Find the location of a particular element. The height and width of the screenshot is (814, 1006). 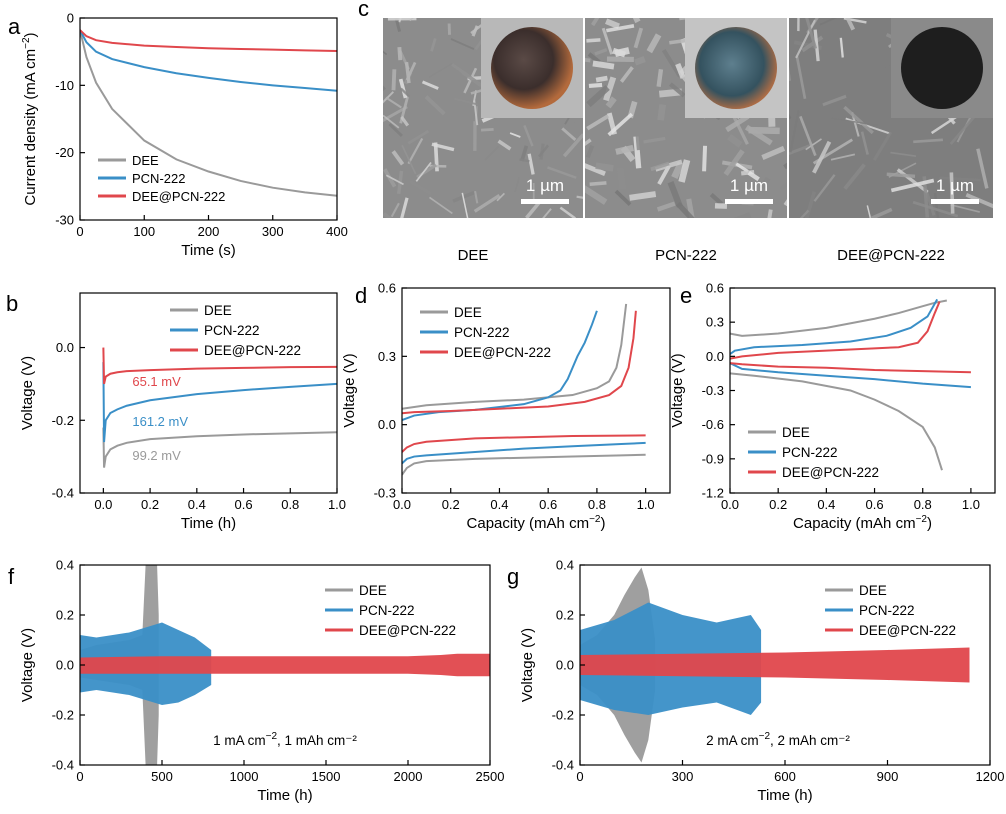

y-axis-label: Voltage (V) is located at coordinates (27, 393).